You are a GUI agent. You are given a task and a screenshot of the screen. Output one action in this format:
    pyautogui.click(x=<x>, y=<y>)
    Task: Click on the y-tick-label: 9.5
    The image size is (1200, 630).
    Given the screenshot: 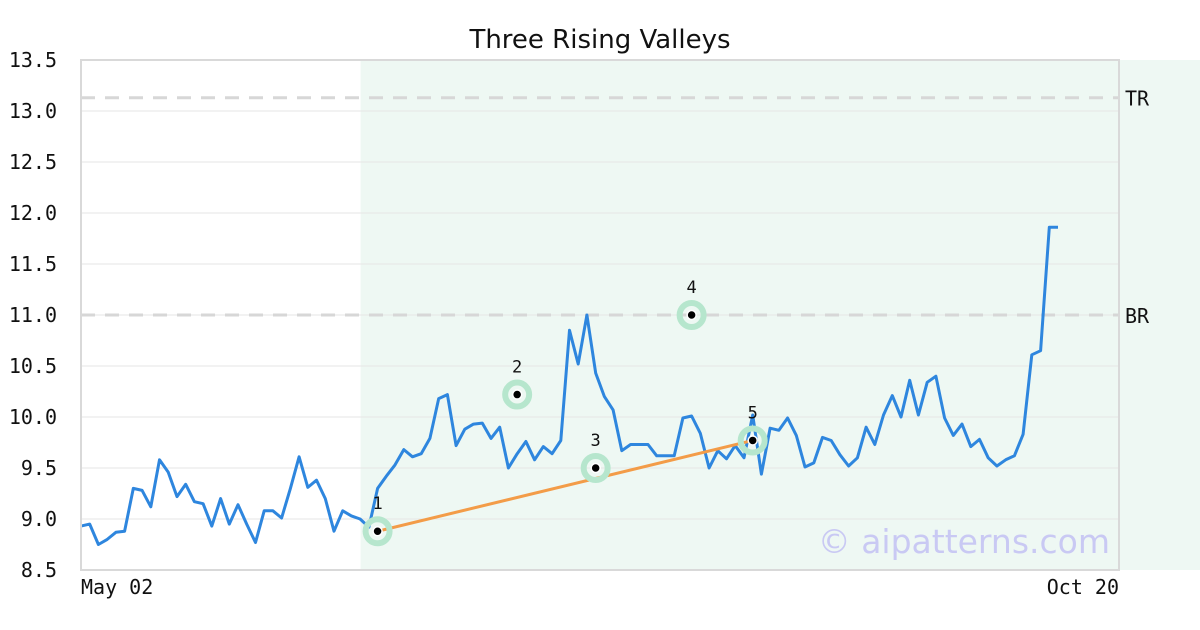 What is the action you would take?
    pyautogui.click(x=39, y=468)
    